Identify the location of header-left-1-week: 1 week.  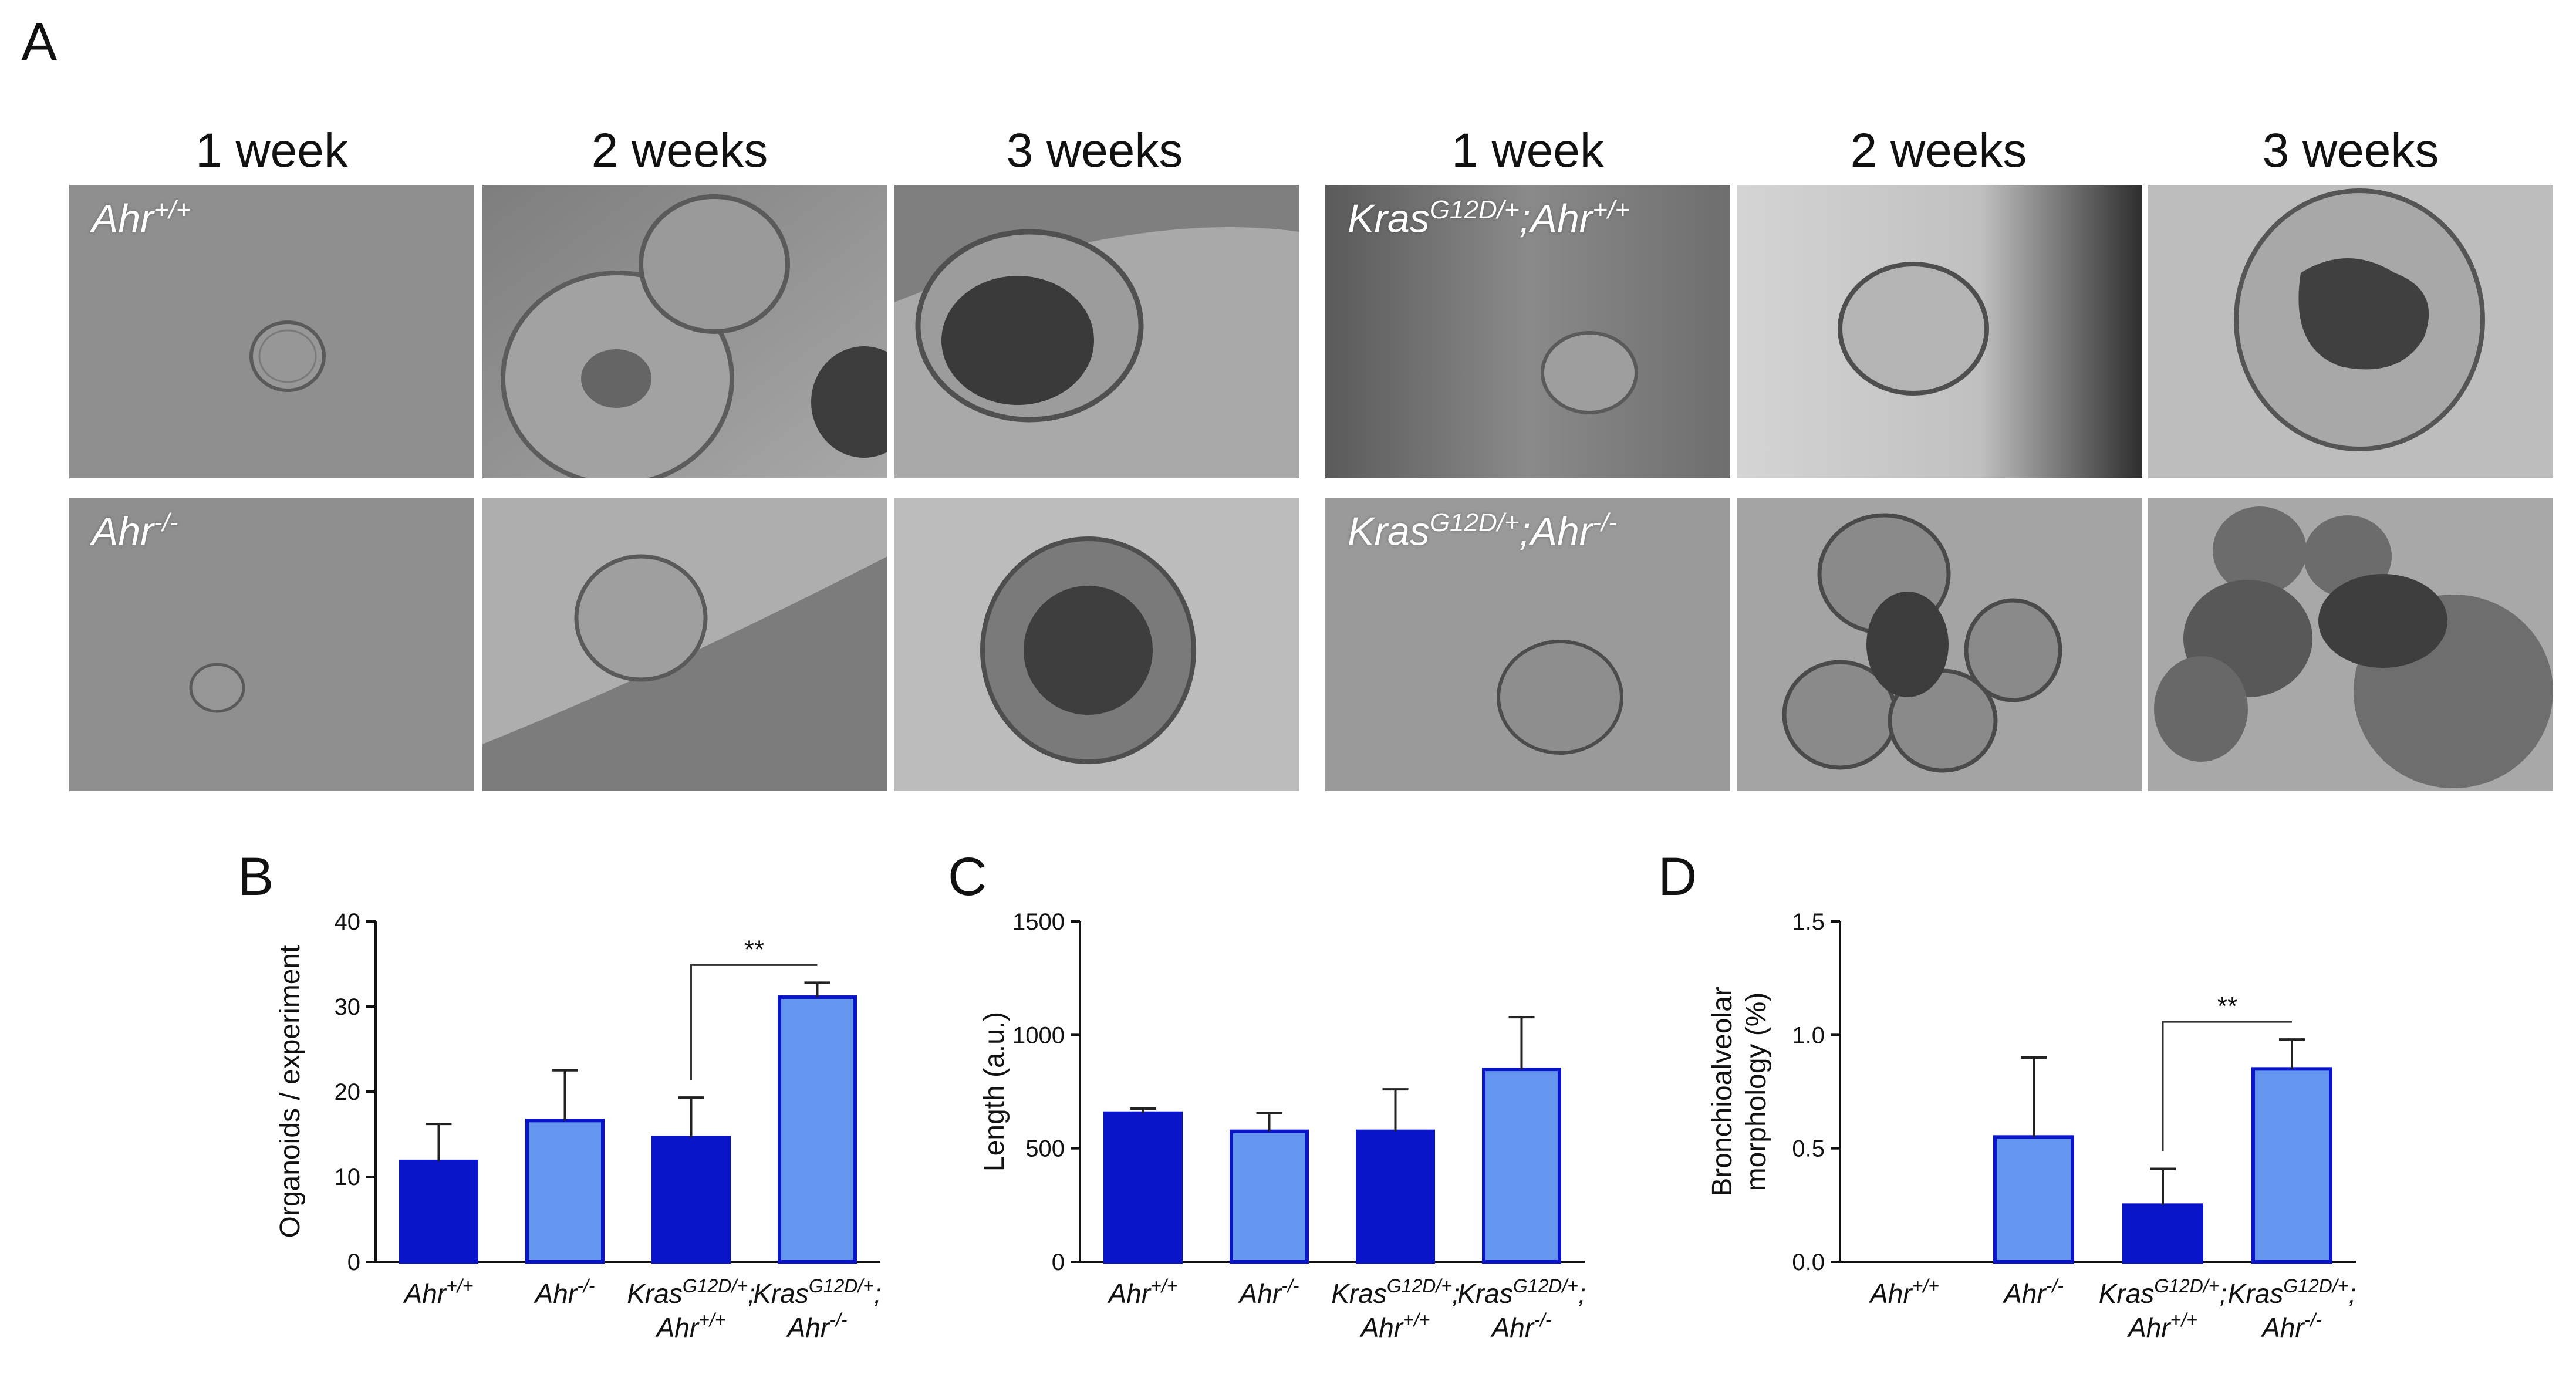
(271, 150).